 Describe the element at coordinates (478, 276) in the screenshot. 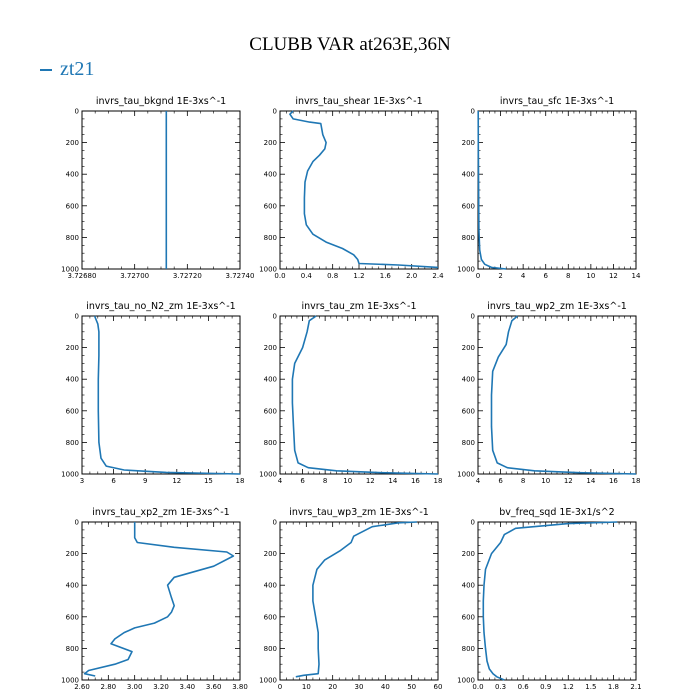

I see `x-tick-label: 0` at that location.